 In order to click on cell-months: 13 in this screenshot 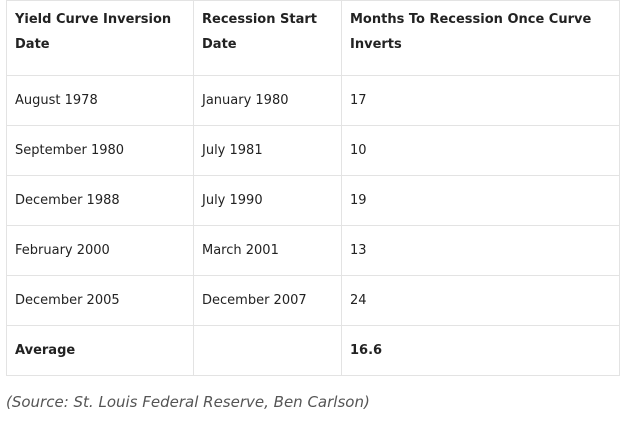, I will do `click(480, 250)`.